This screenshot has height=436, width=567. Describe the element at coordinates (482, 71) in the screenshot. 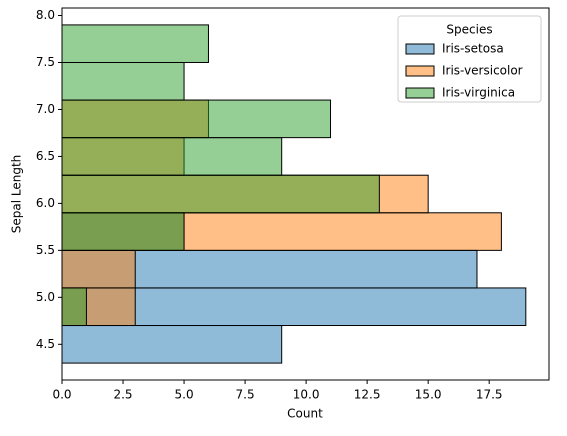

I see `legend-label: Iris-versicolor` at that location.